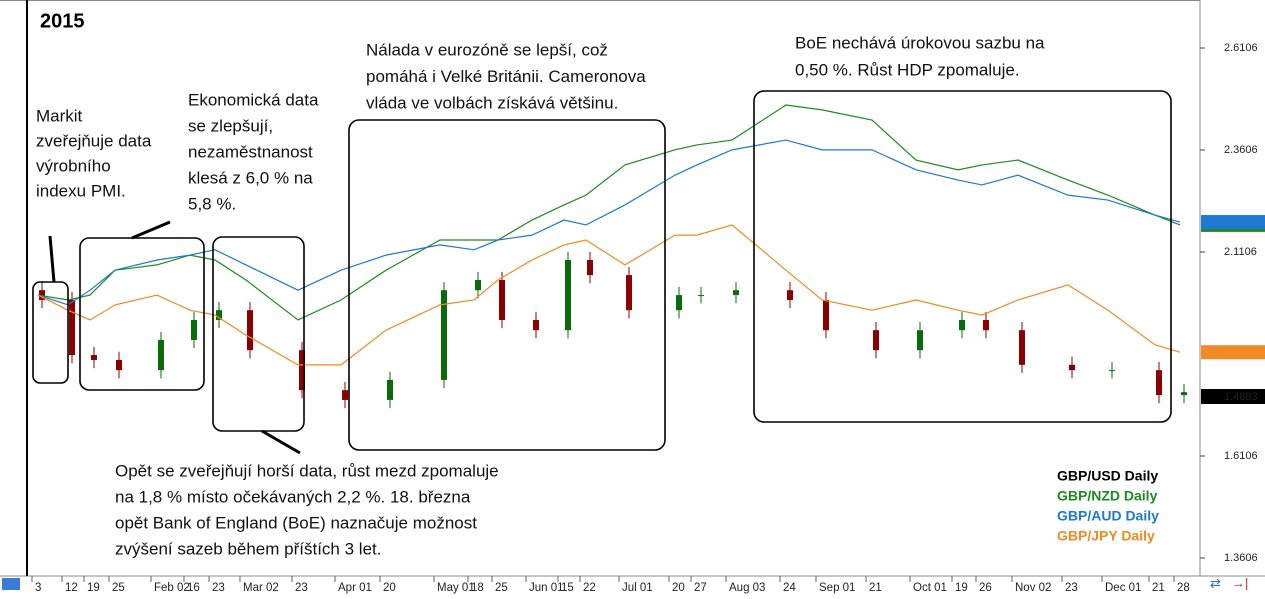 The image size is (1265, 599). Describe the element at coordinates (546, 588) in the screenshot. I see `x-tick-label: Jun 01` at that location.